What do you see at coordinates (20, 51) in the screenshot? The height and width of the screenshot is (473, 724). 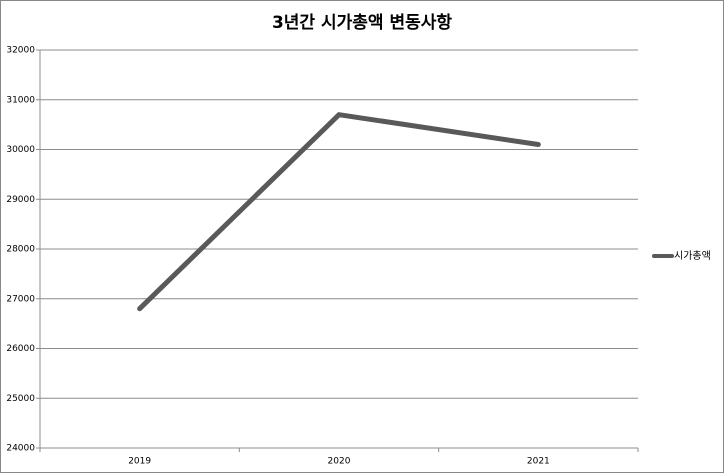 I see `y-tick-label: 32000` at bounding box center [20, 51].